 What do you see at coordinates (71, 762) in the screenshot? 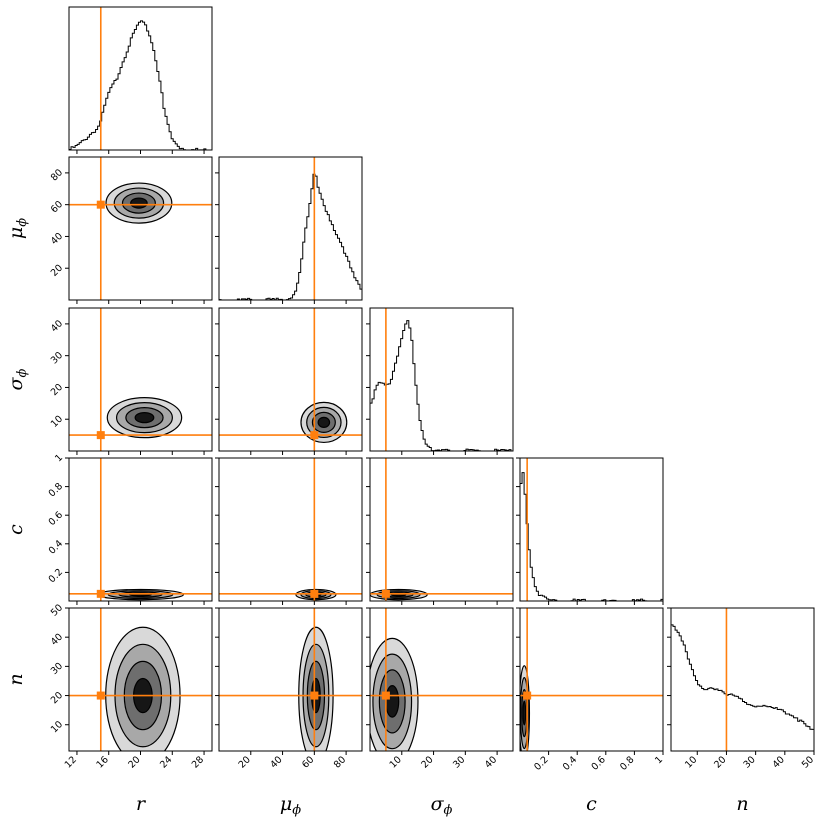
I see `x-tick-label: 12` at bounding box center [71, 762].